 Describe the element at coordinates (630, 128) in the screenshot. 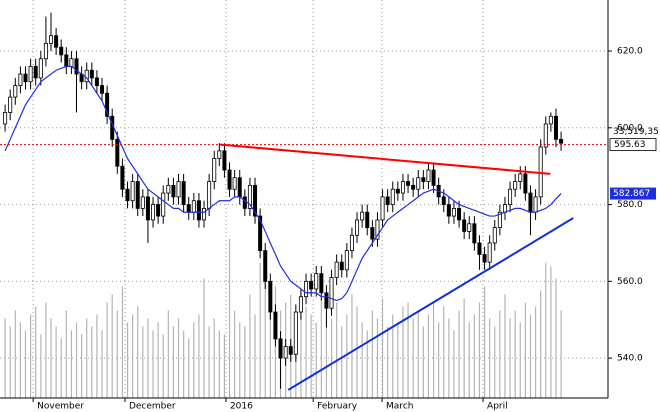

I see `y-tick-label: 600.0` at that location.